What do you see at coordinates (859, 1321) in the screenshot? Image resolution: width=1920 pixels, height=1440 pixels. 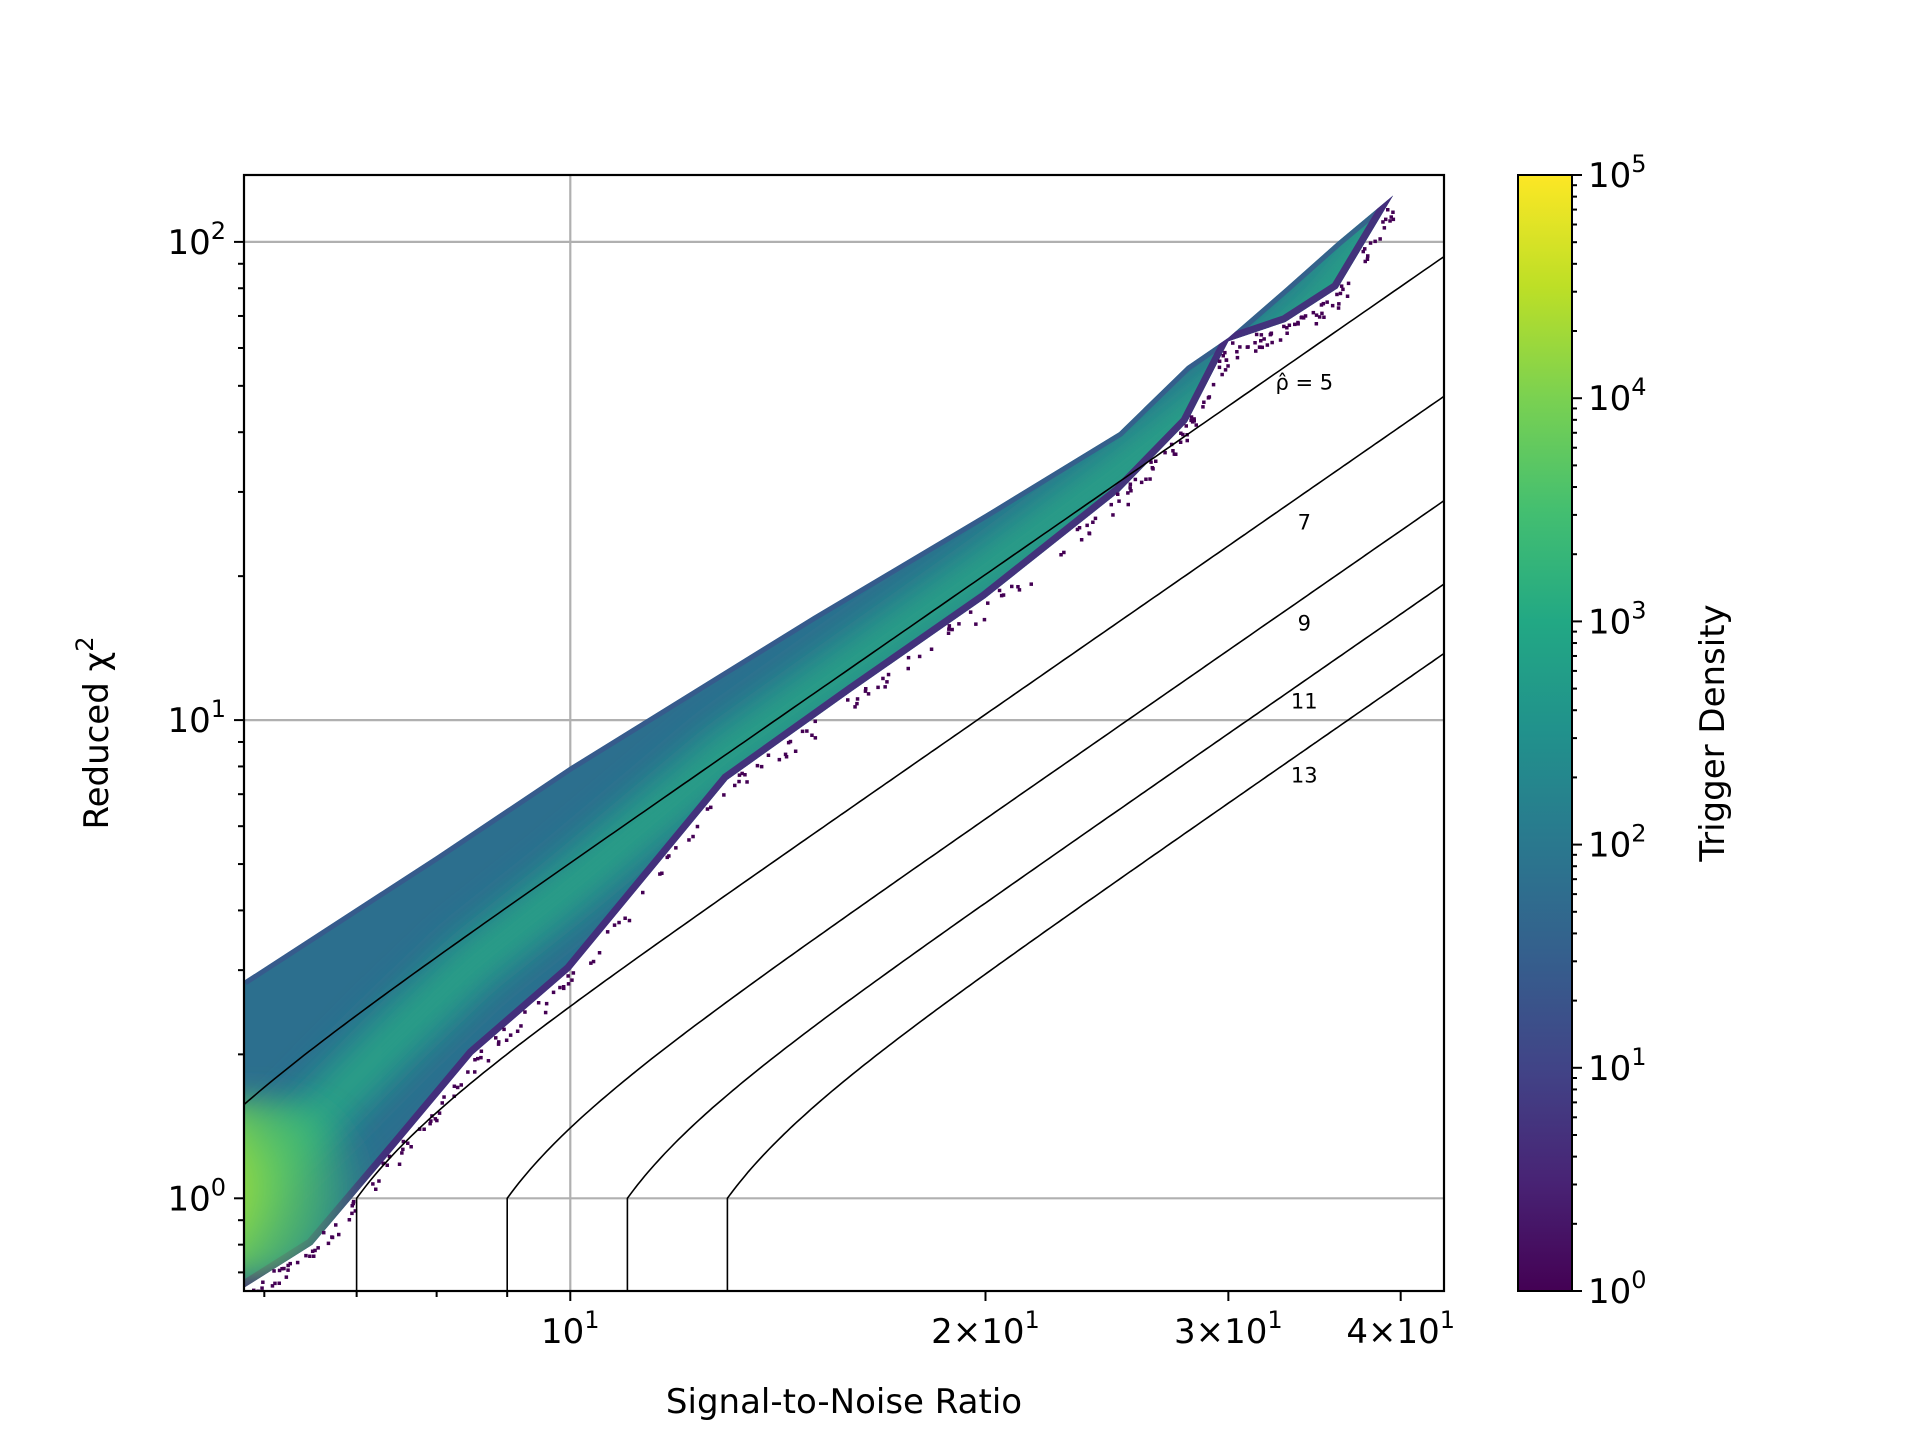 I see `x-axis-ticks: 101 2×101 3×101 4×101` at bounding box center [859, 1321].